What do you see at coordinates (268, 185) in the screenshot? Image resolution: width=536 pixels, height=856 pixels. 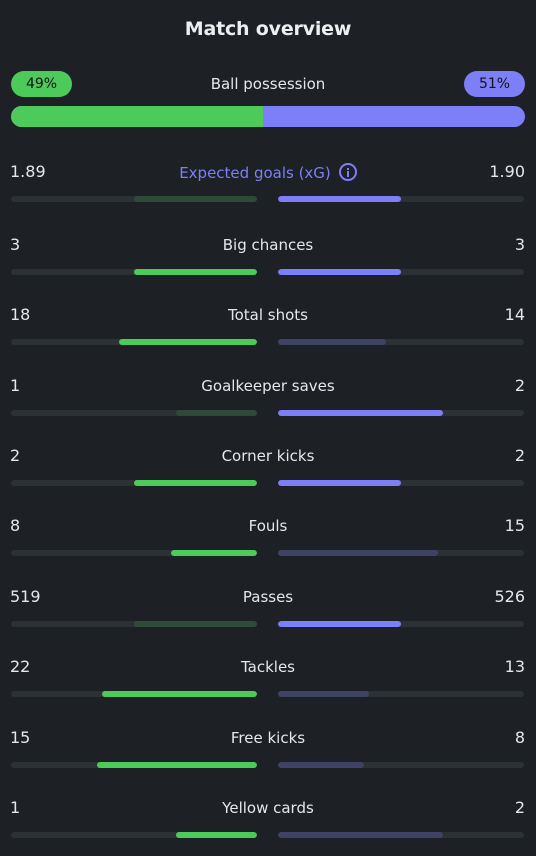 I see `stat-row: 1.89 Expected goals (xG) 1.90` at bounding box center [268, 185].